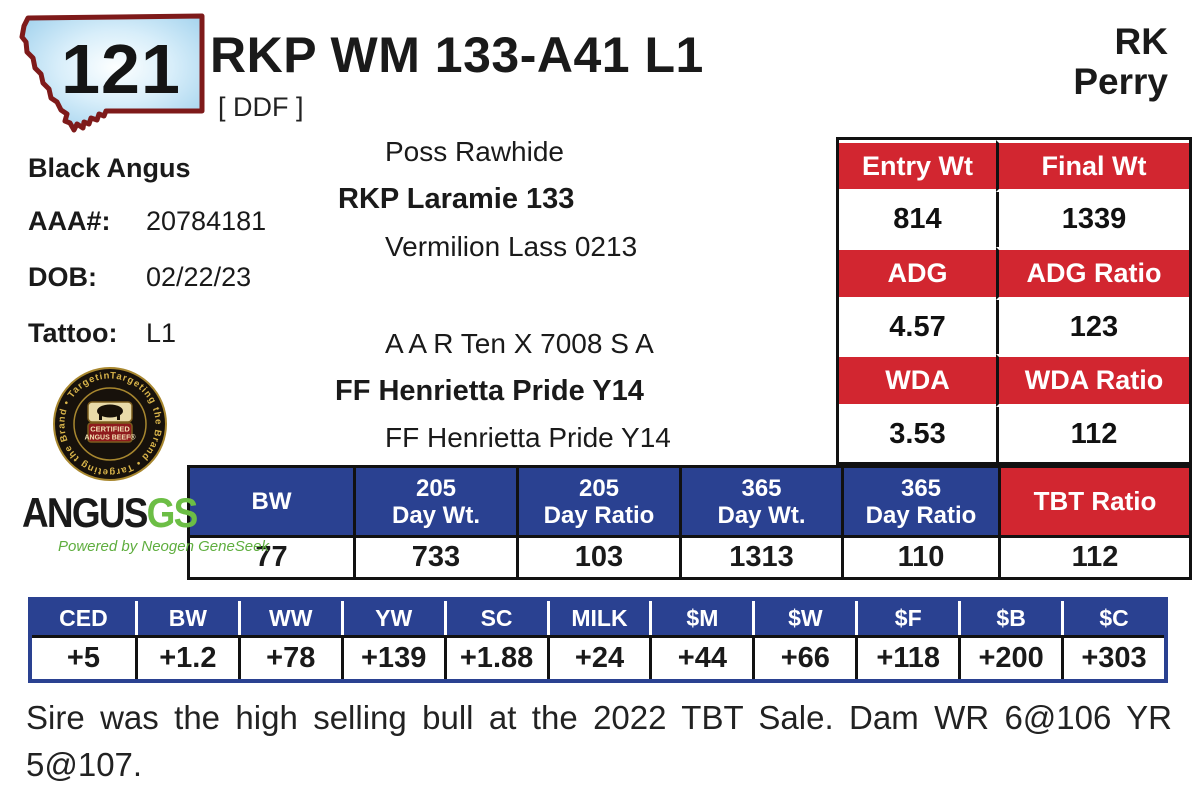 The image size is (1196, 799). I want to click on cab-cow-leg2-icon, so click(118, 417).